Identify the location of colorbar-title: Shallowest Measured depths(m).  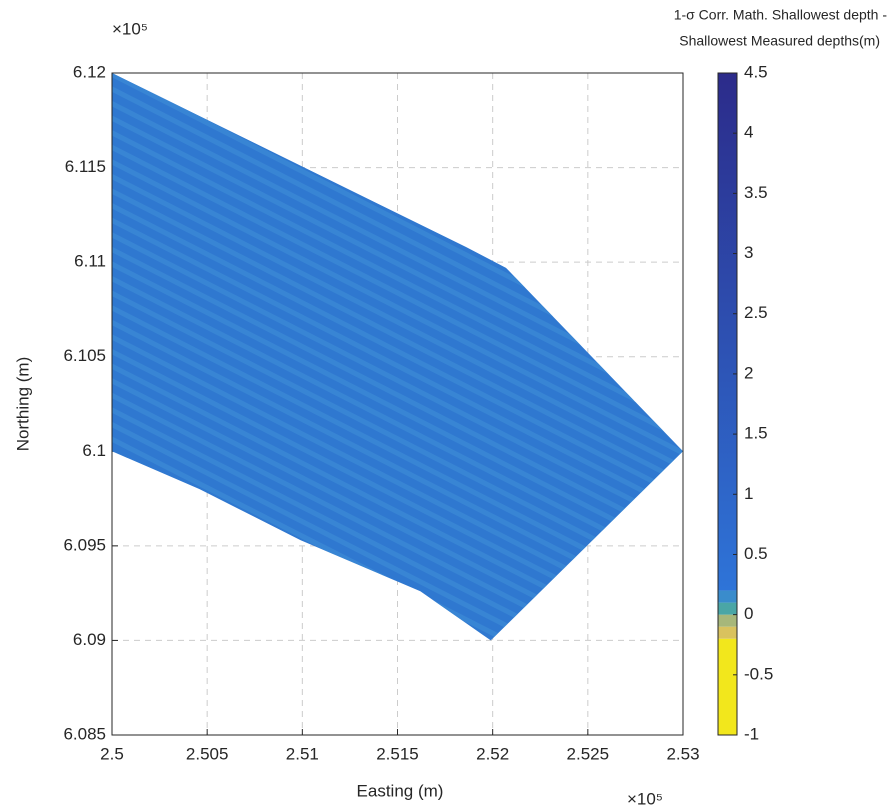
(779, 41).